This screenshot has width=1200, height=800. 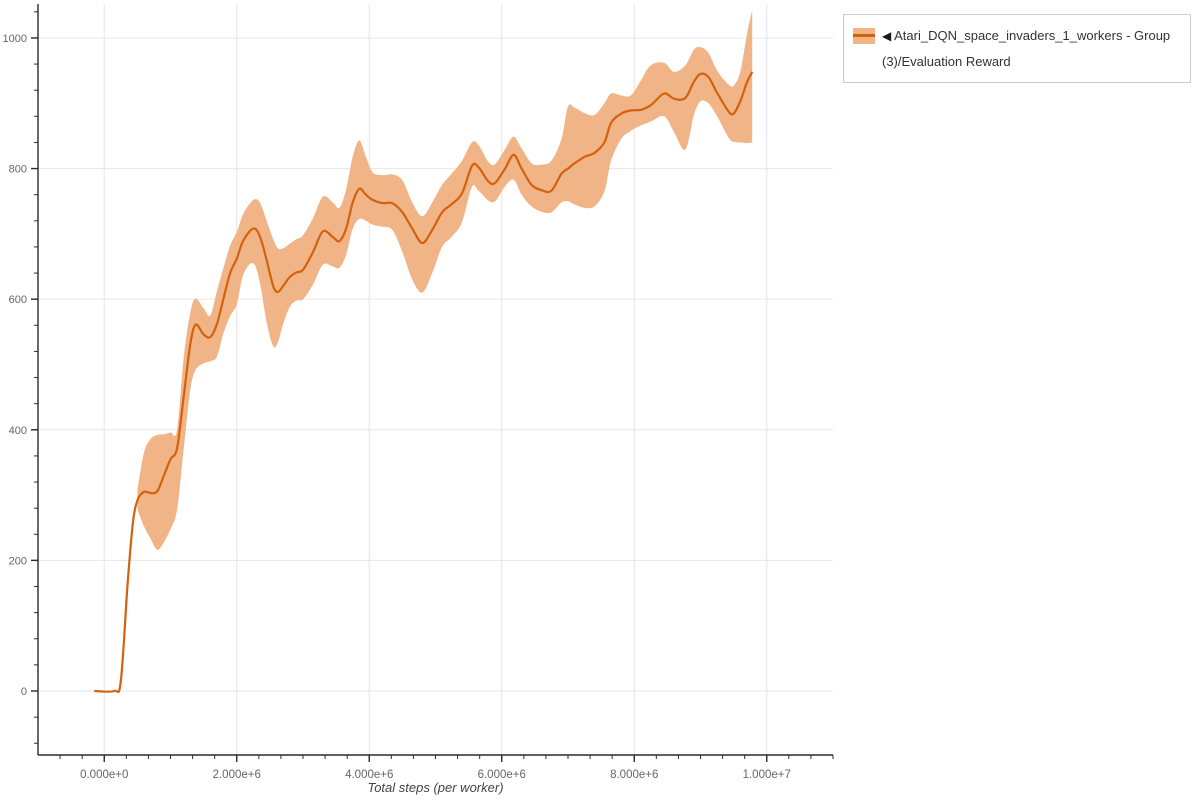 I want to click on legend-band-swatch, so click(x=864, y=36).